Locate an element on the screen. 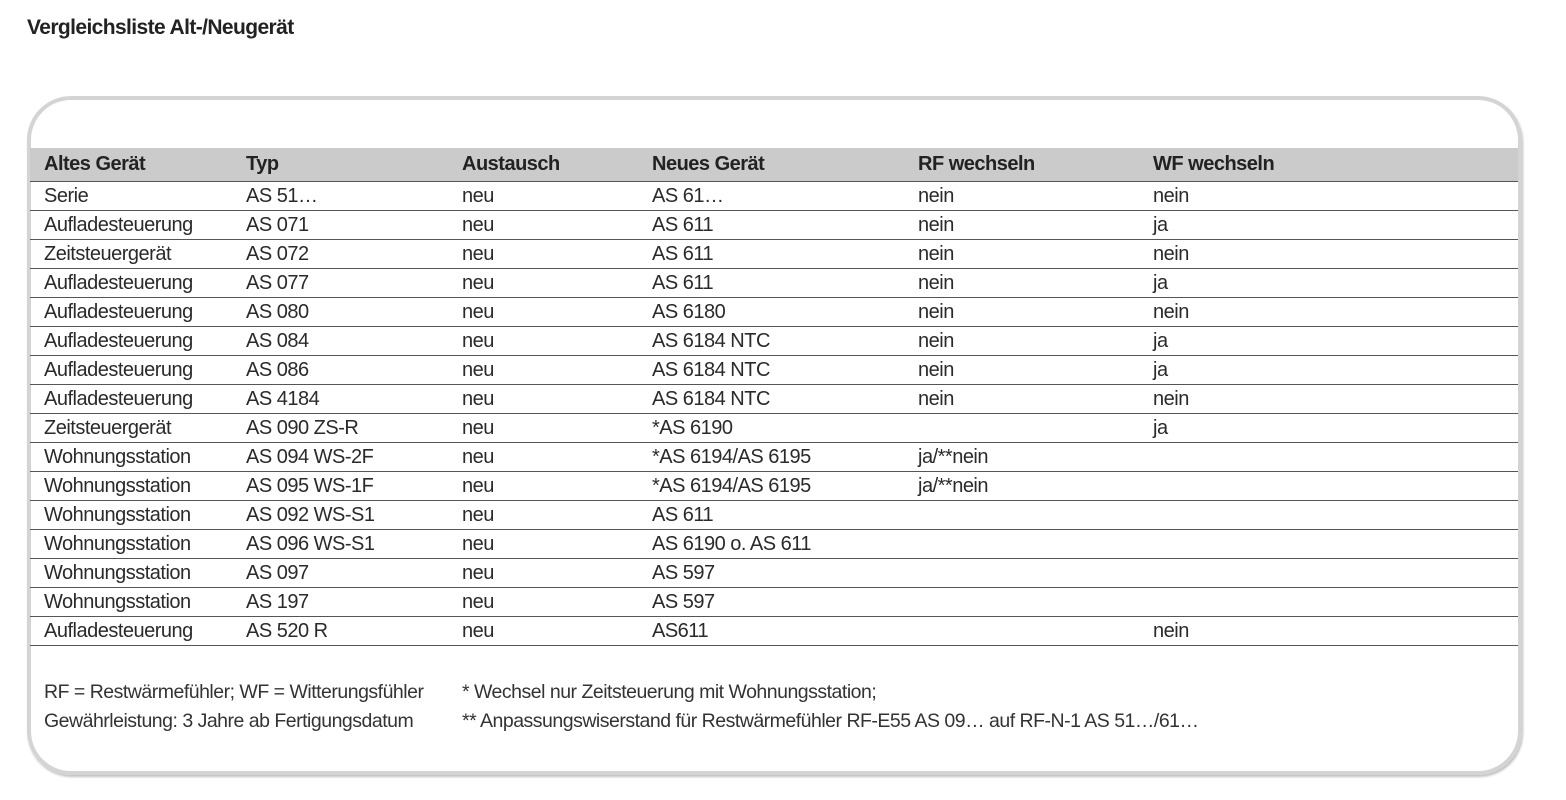 This screenshot has height=800, width=1566. table-row: Serie AS 51… neu AS 61… nein nein is located at coordinates (774, 196).